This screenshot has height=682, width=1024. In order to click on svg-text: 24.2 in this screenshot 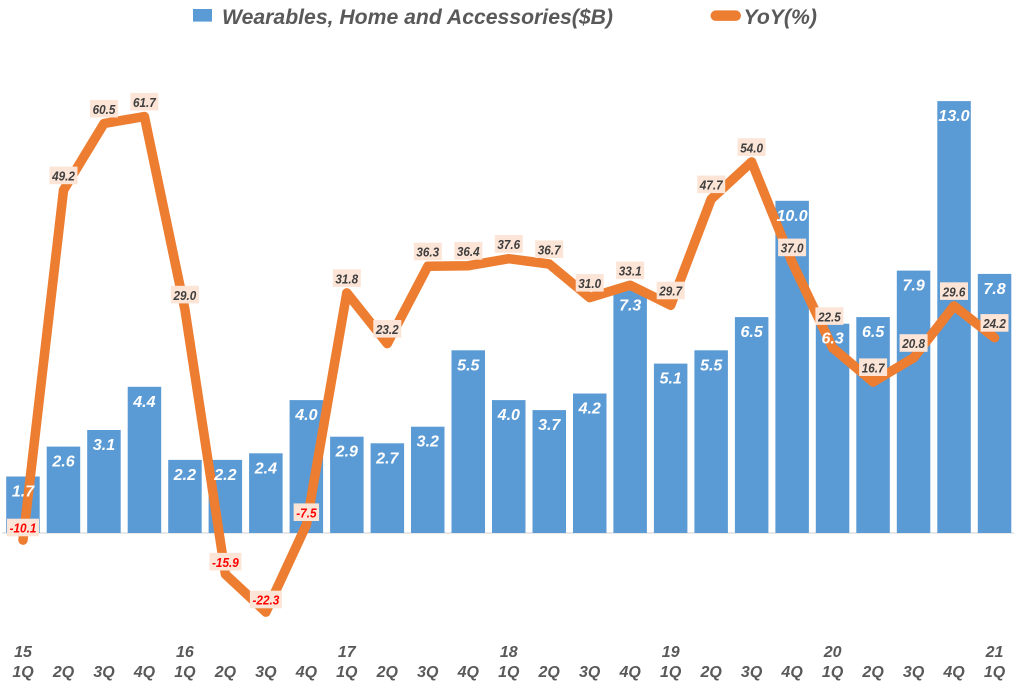, I will do `click(994, 323)`.